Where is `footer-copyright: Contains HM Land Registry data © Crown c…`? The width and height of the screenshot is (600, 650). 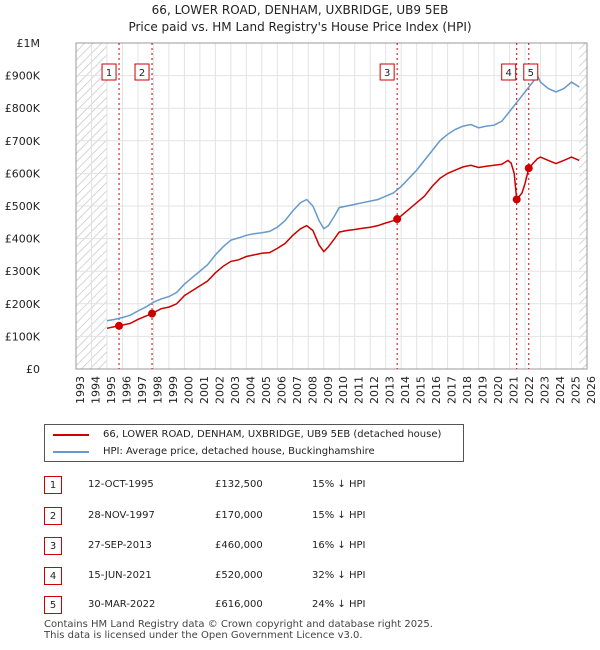 footer-copyright: Contains HM Land Registry data © Crown c… is located at coordinates (238, 624).